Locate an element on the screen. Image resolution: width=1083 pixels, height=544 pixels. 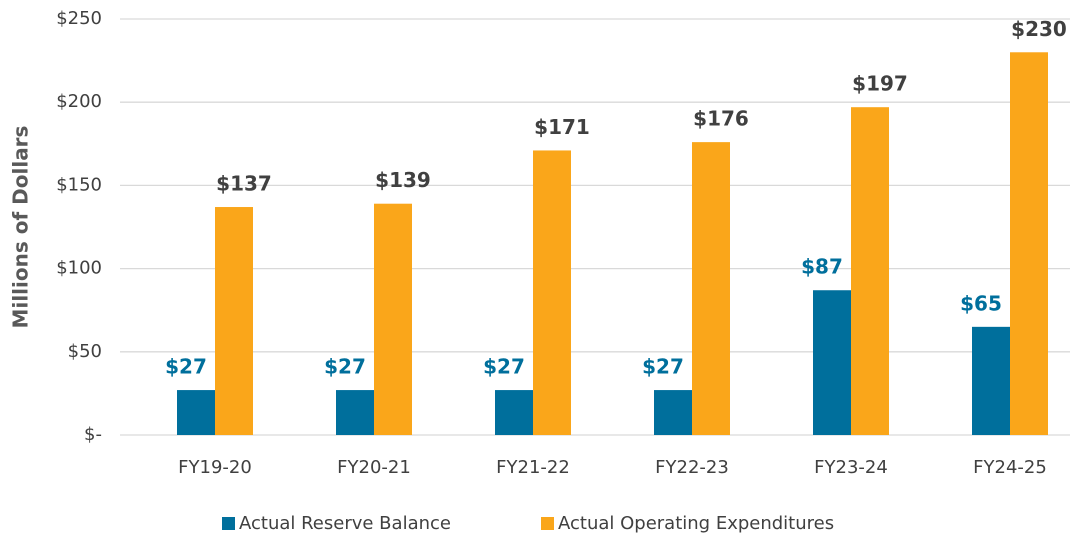
y-tick-label: $- is located at coordinates (93, 434).